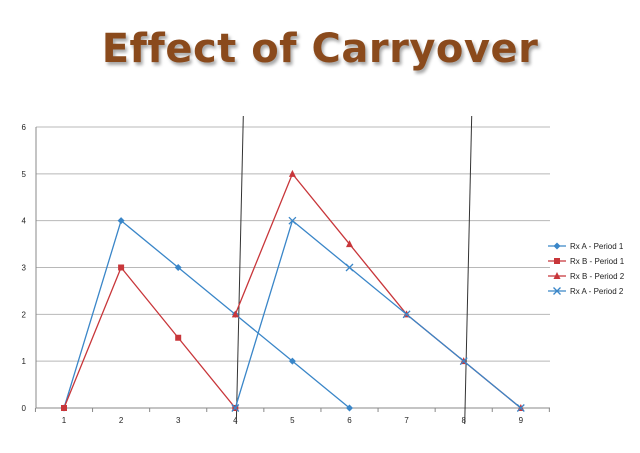 Image resolution: width=640 pixels, height=453 pixels. What do you see at coordinates (235, 420) in the screenshot?
I see `x-tick-label: 4` at bounding box center [235, 420].